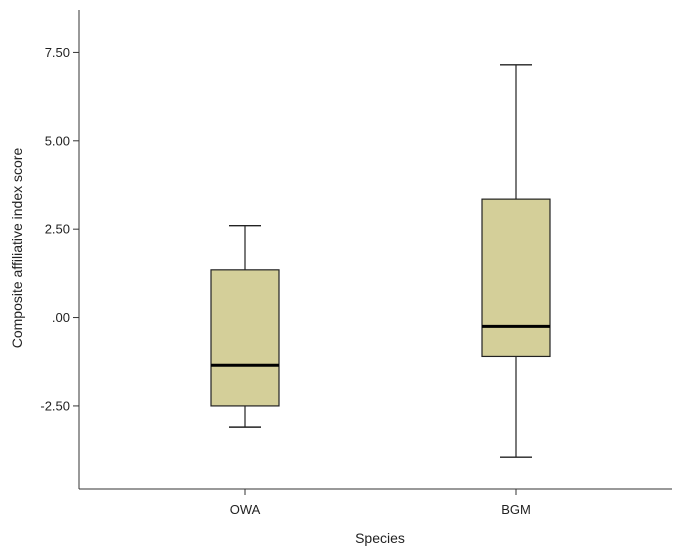 The height and width of the screenshot is (549, 675). What do you see at coordinates (55, 405) in the screenshot?
I see `y-tick-label: -2.50` at bounding box center [55, 405].